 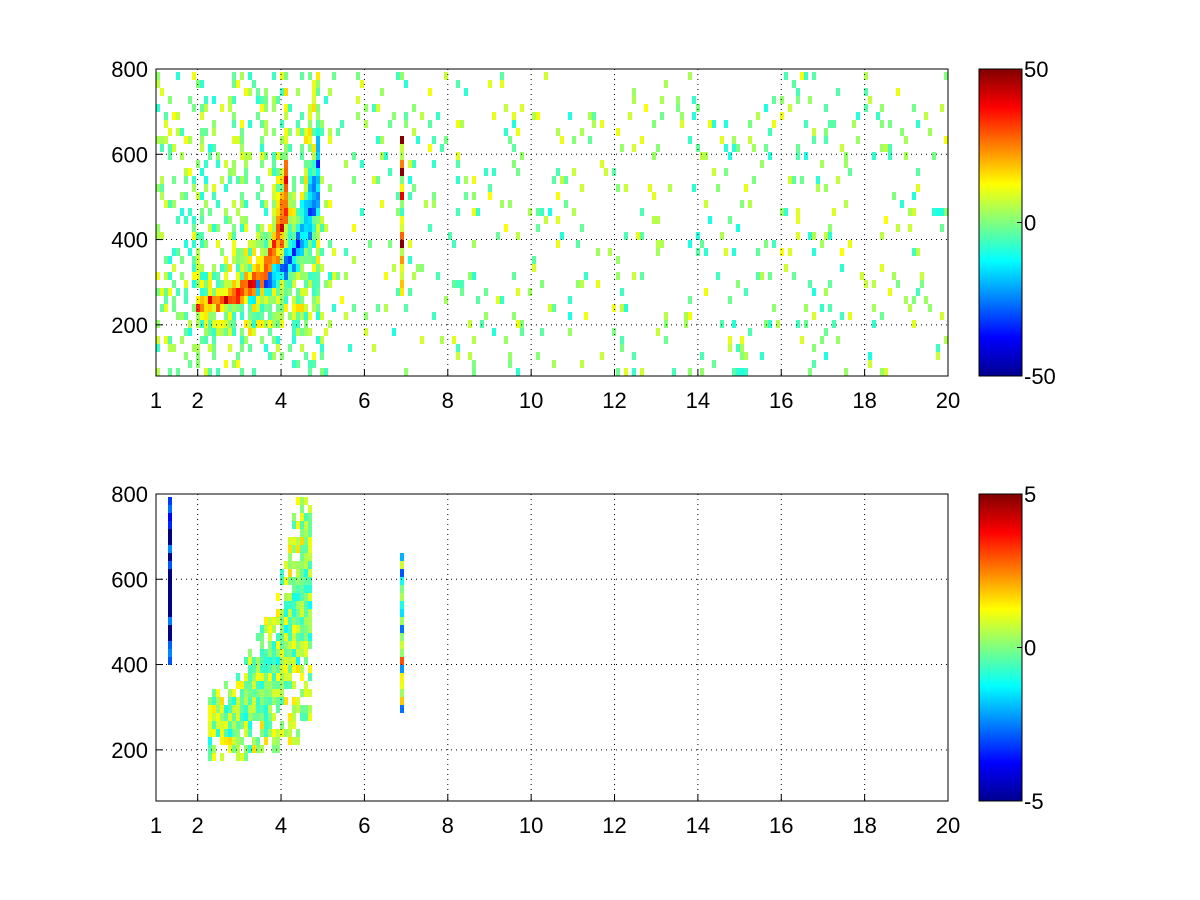 I want to click on colorbar, so click(x=1000, y=647).